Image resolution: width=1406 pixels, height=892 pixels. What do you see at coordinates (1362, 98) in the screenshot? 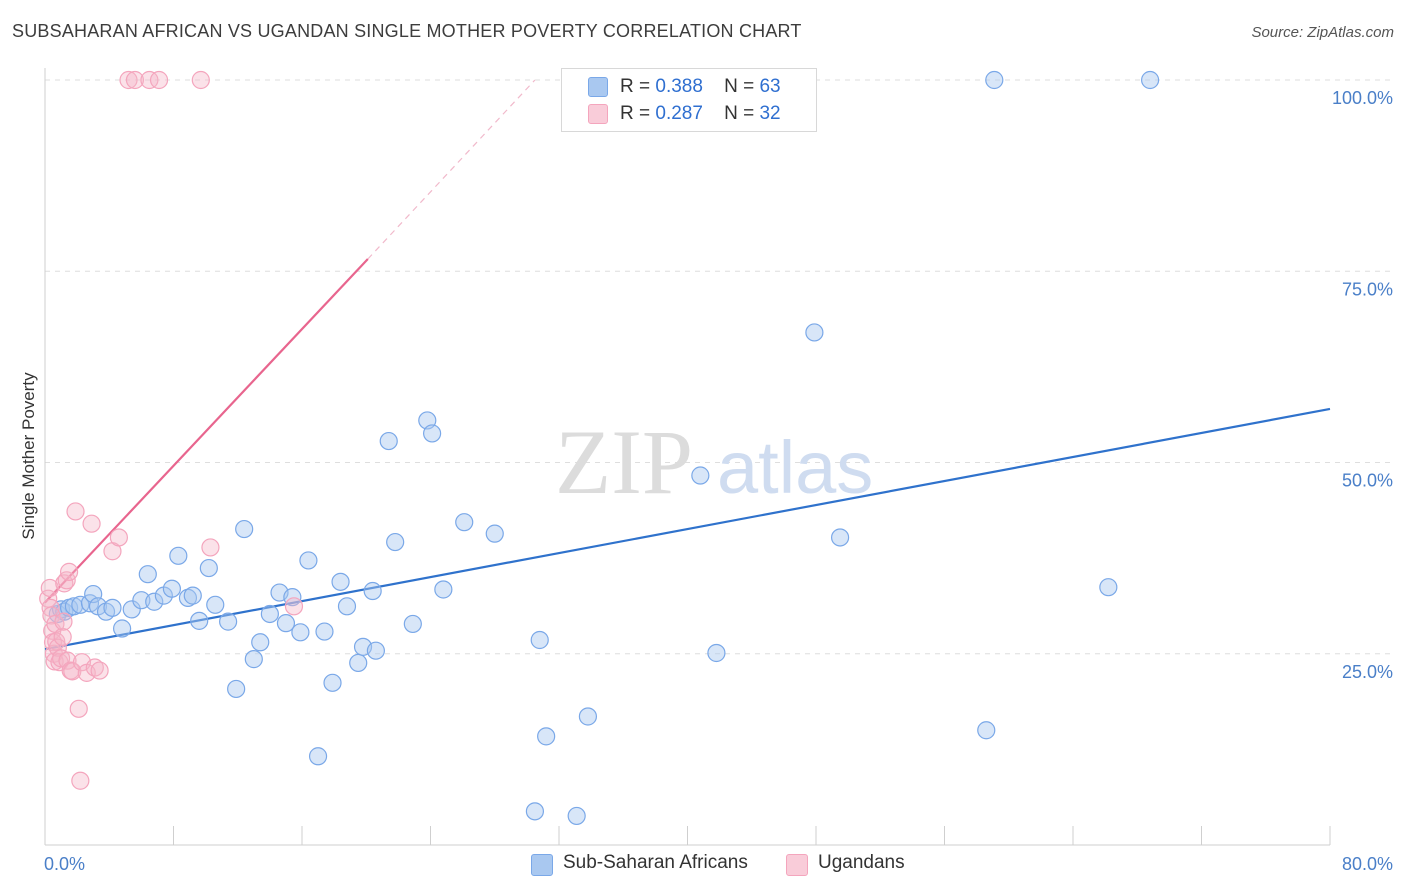
I see `y-tick-label: 100.0%` at bounding box center [1362, 98].